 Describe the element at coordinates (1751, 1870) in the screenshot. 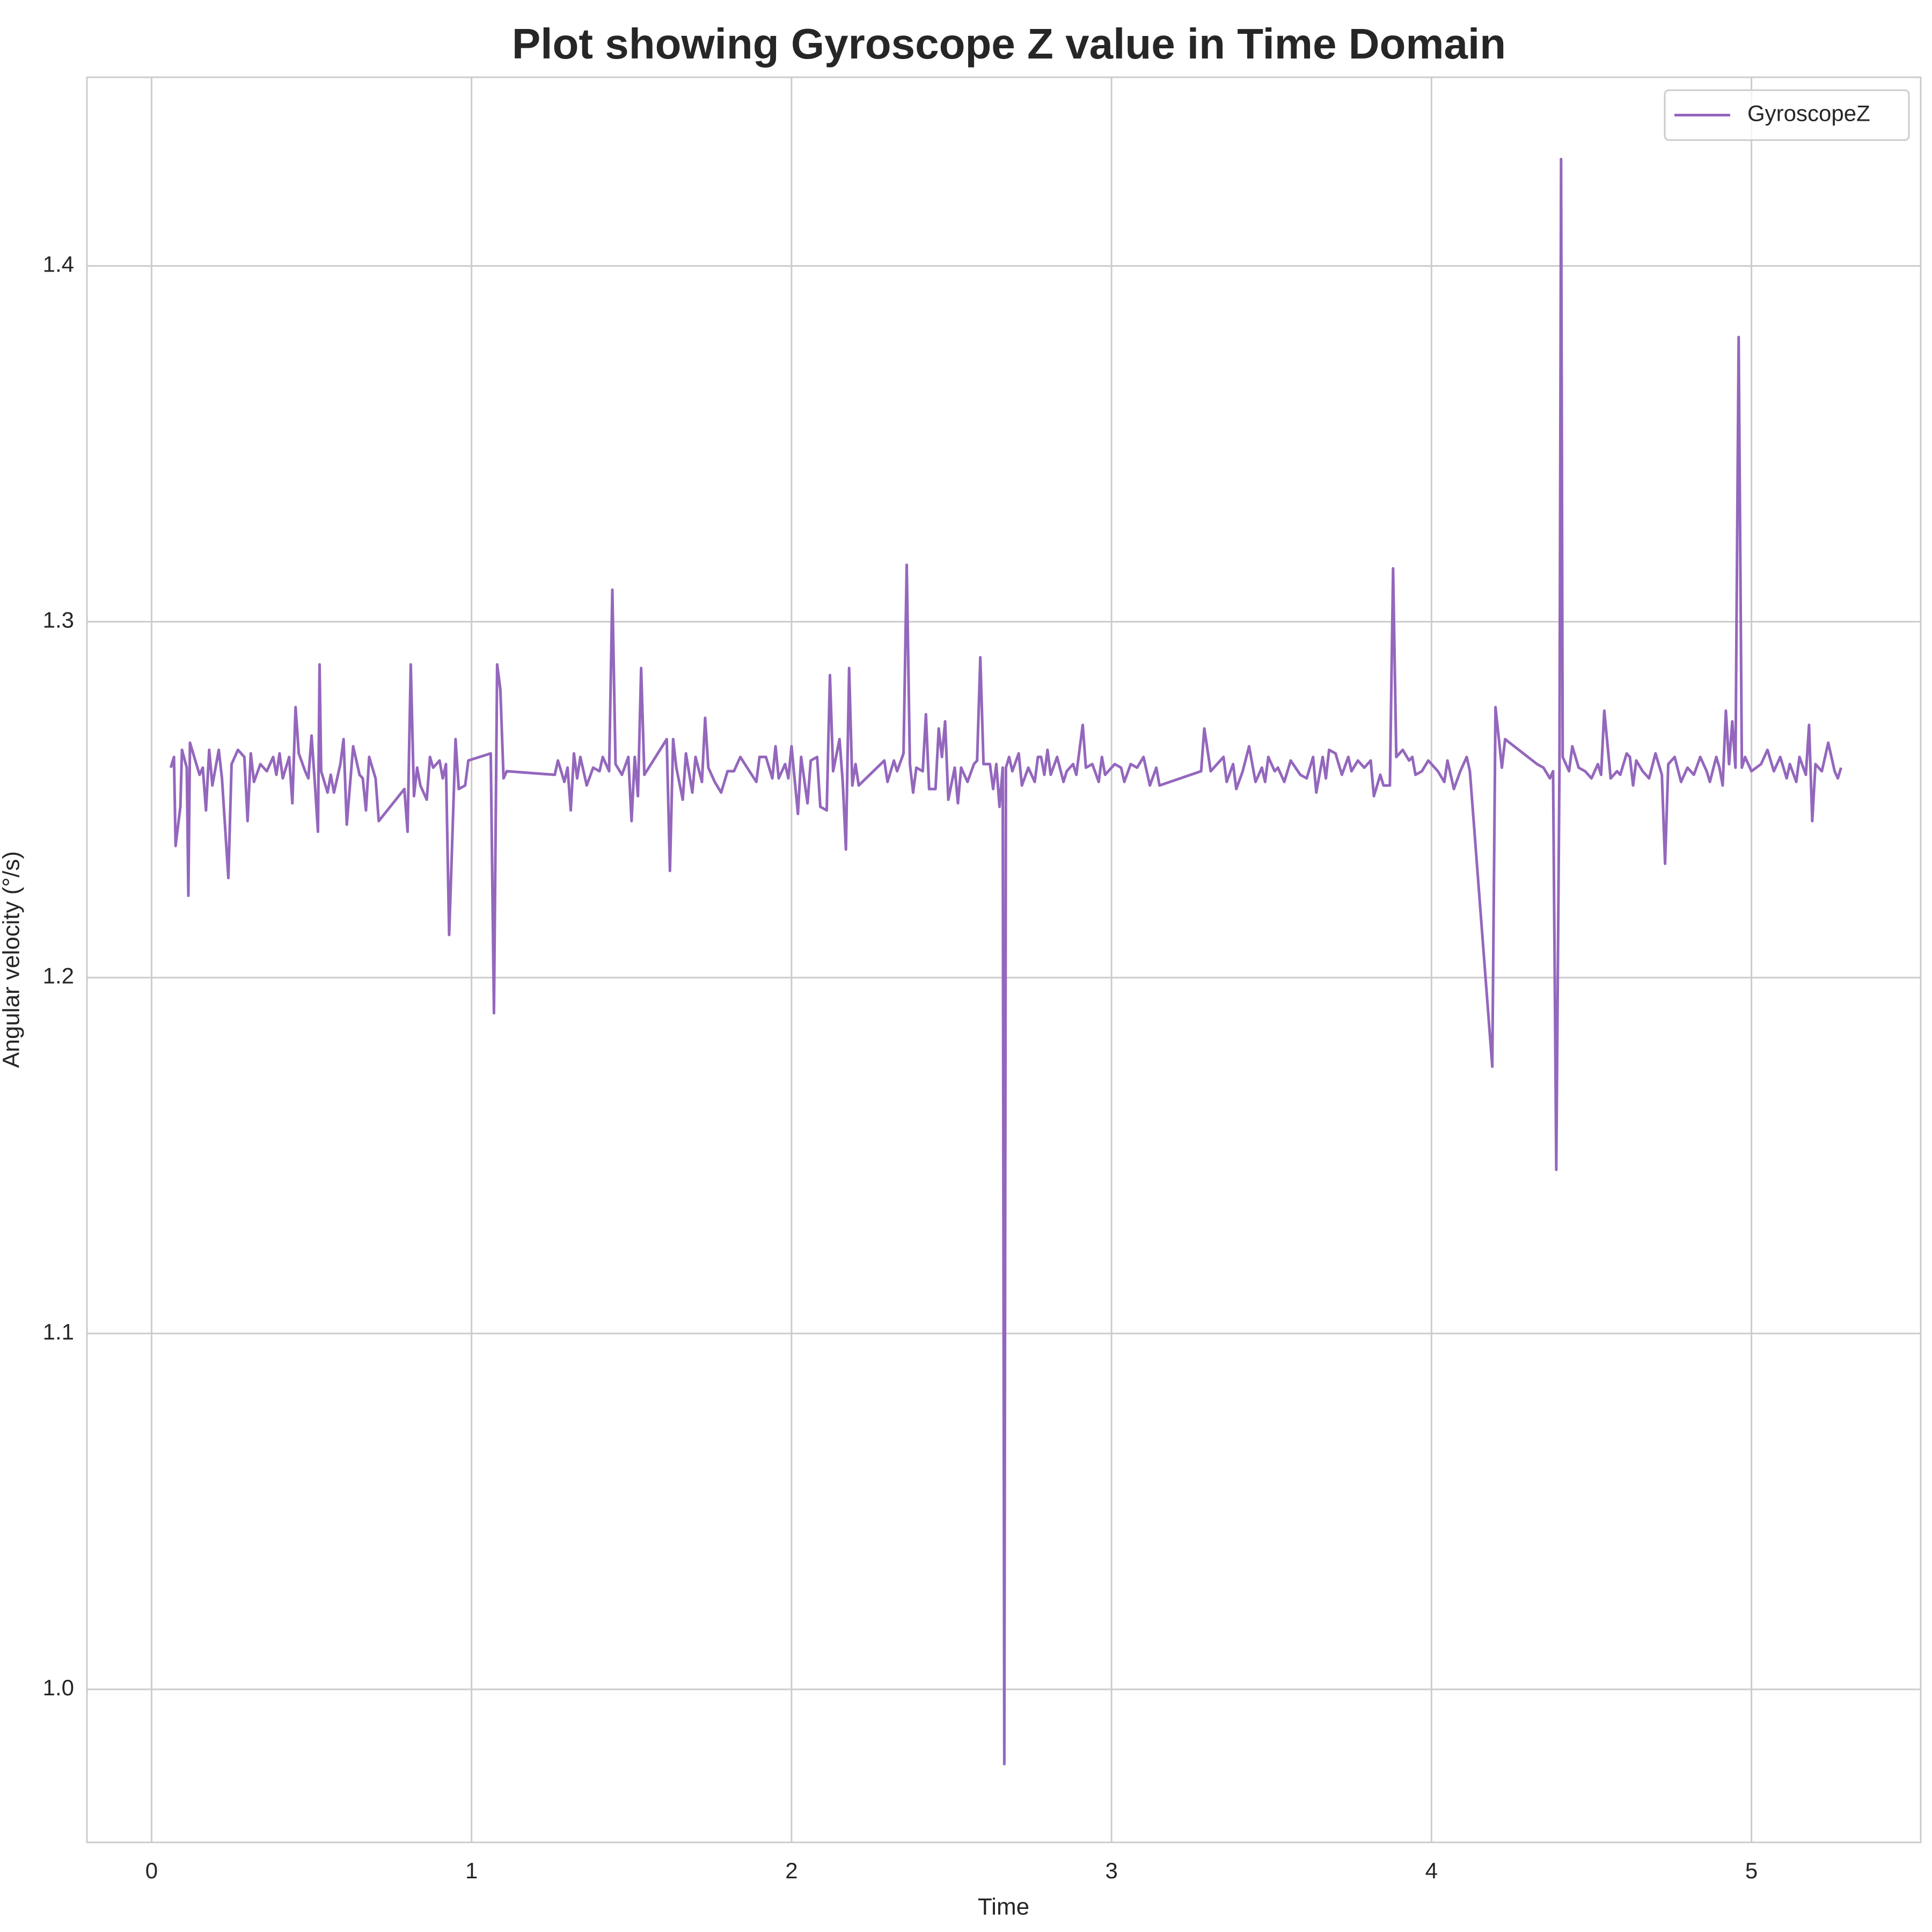

I see `x-tick-label: 5` at that location.